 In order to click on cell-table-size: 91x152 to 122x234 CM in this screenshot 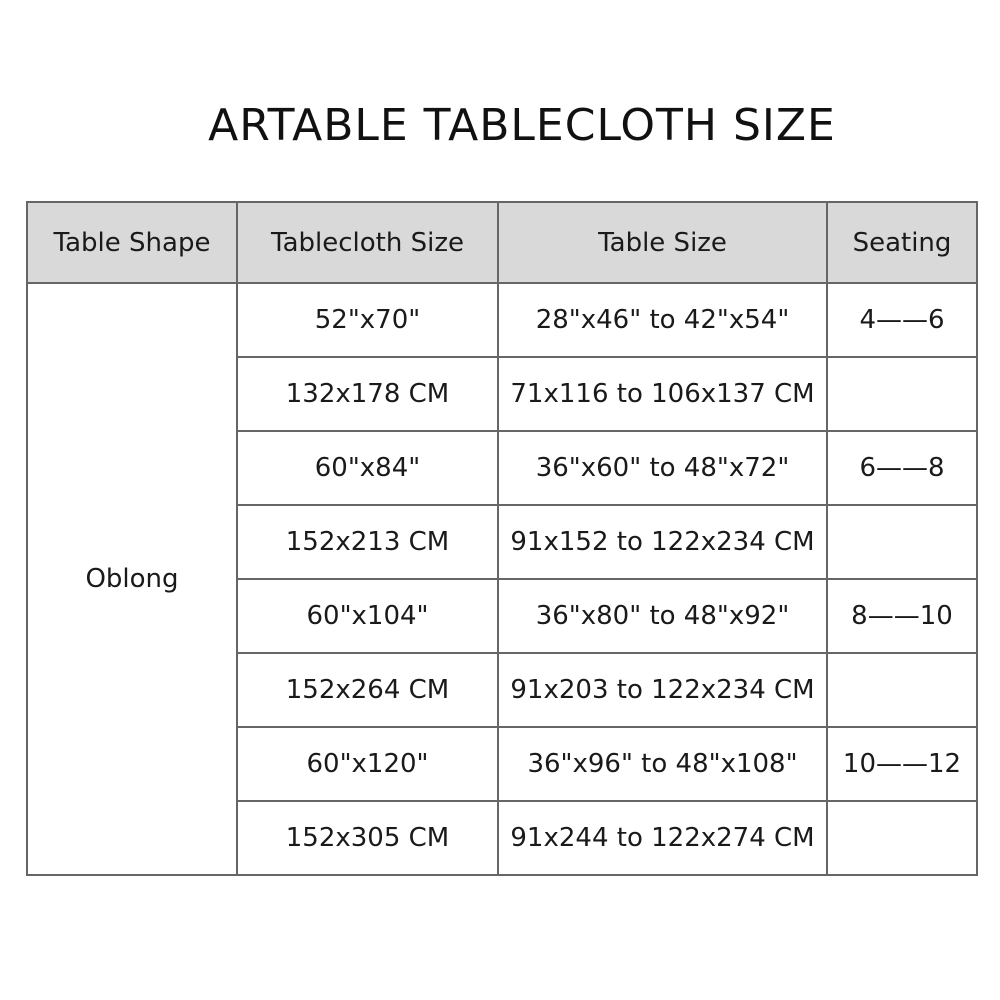, I will do `click(662, 542)`.